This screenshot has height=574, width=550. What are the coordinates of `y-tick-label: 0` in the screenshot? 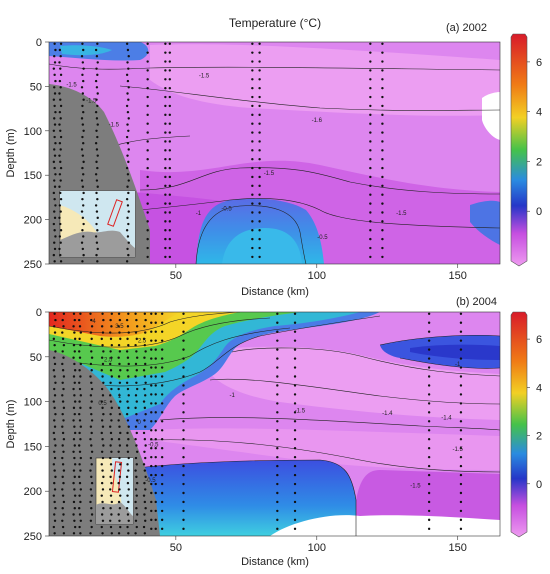 It's located at (39, 313).